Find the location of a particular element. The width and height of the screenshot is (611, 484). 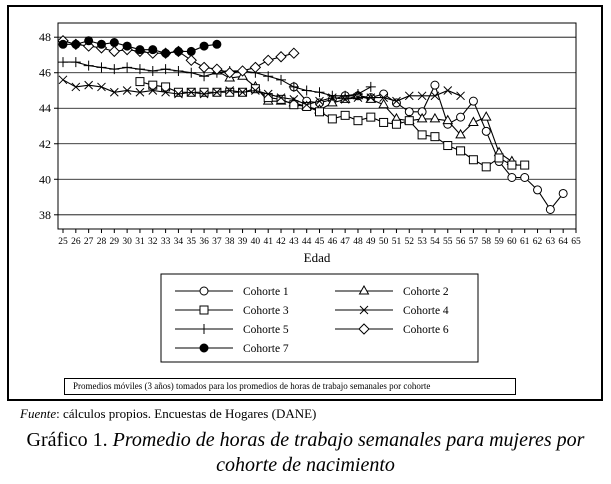

legend-label-5: Cohorte 5 is located at coordinates (266, 330).